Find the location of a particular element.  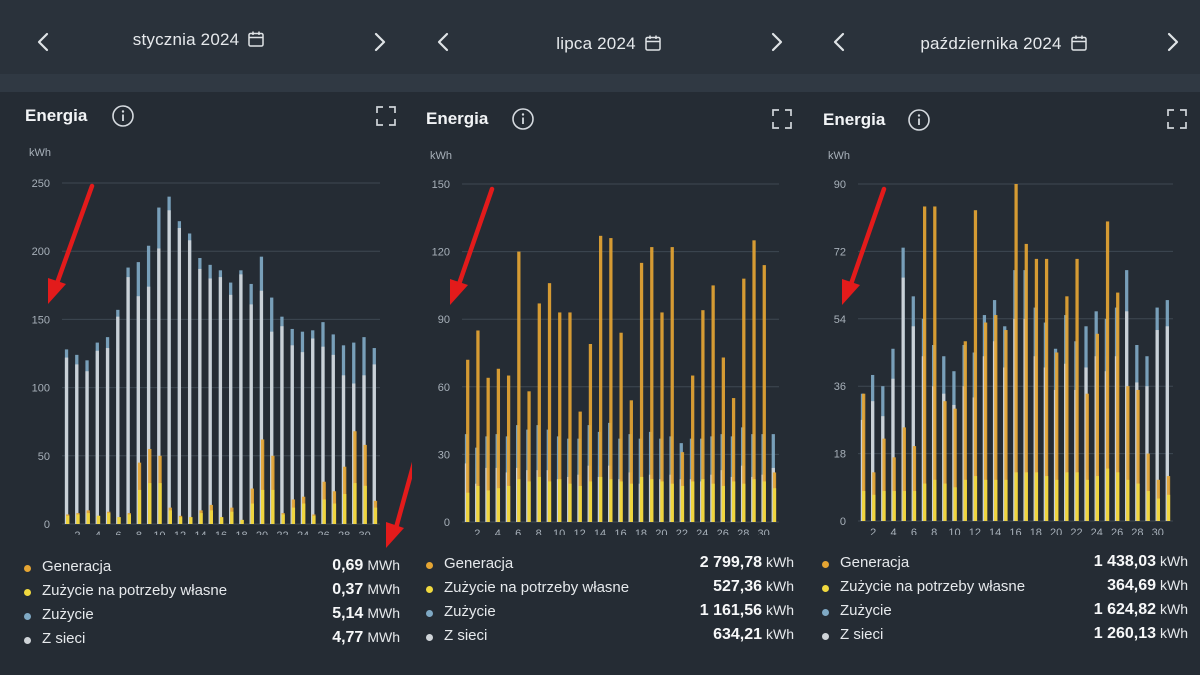

expand-icon is located at coordinates (1177, 119).